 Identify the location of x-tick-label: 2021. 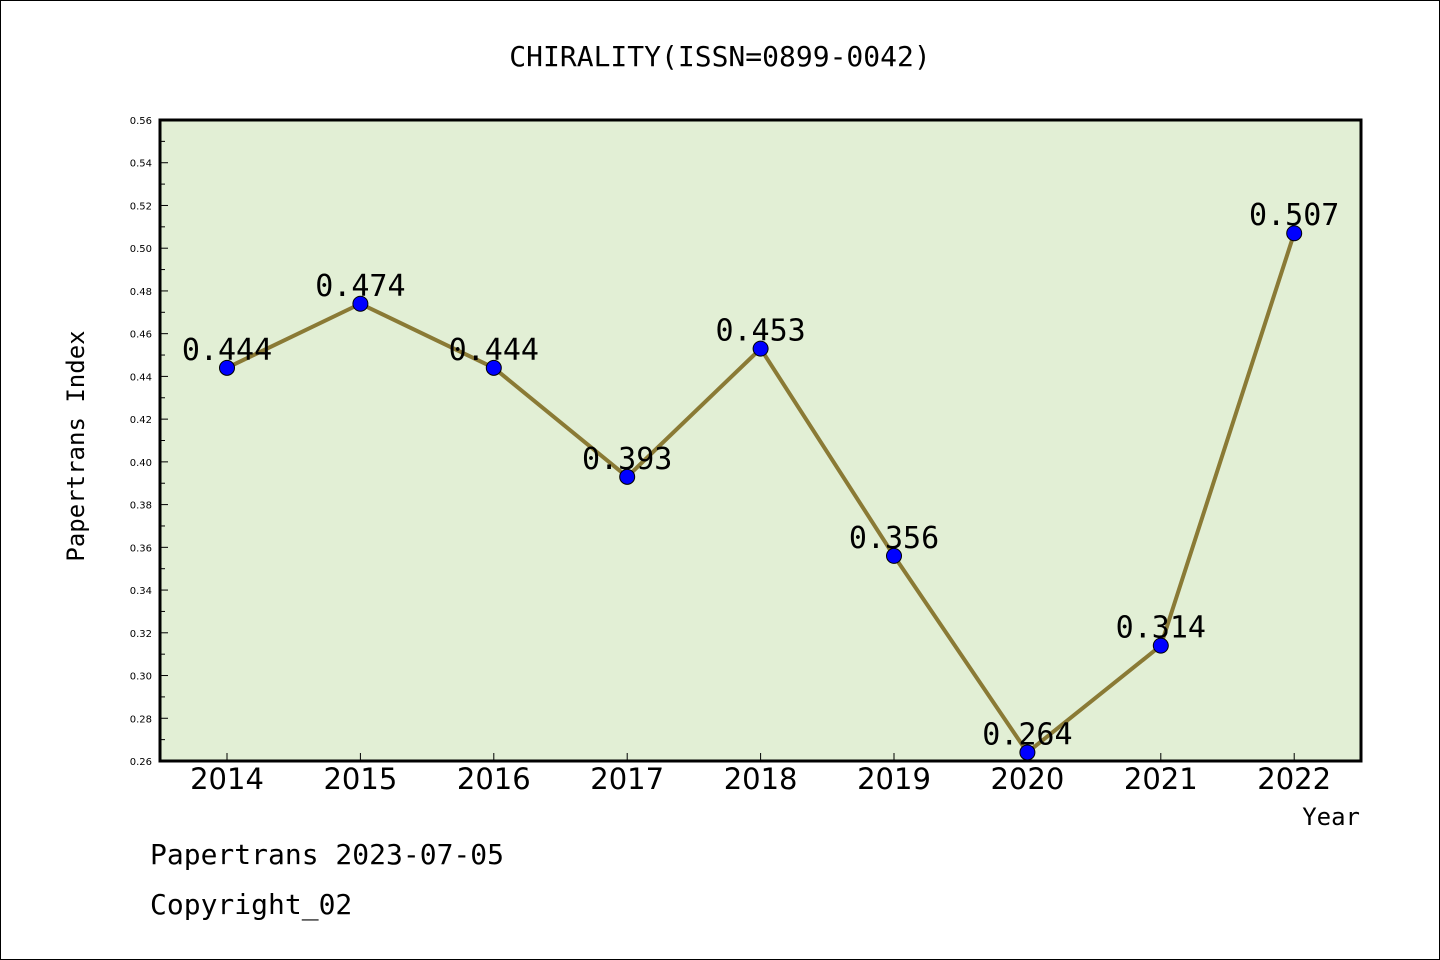
(1161, 779).